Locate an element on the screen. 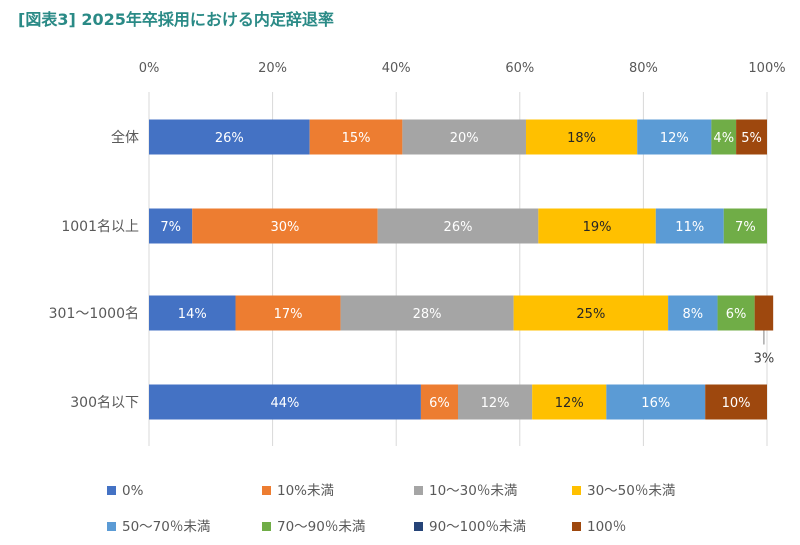 Image resolution: width=800 pixels, height=545 pixels. data-label: 4% is located at coordinates (723, 138).